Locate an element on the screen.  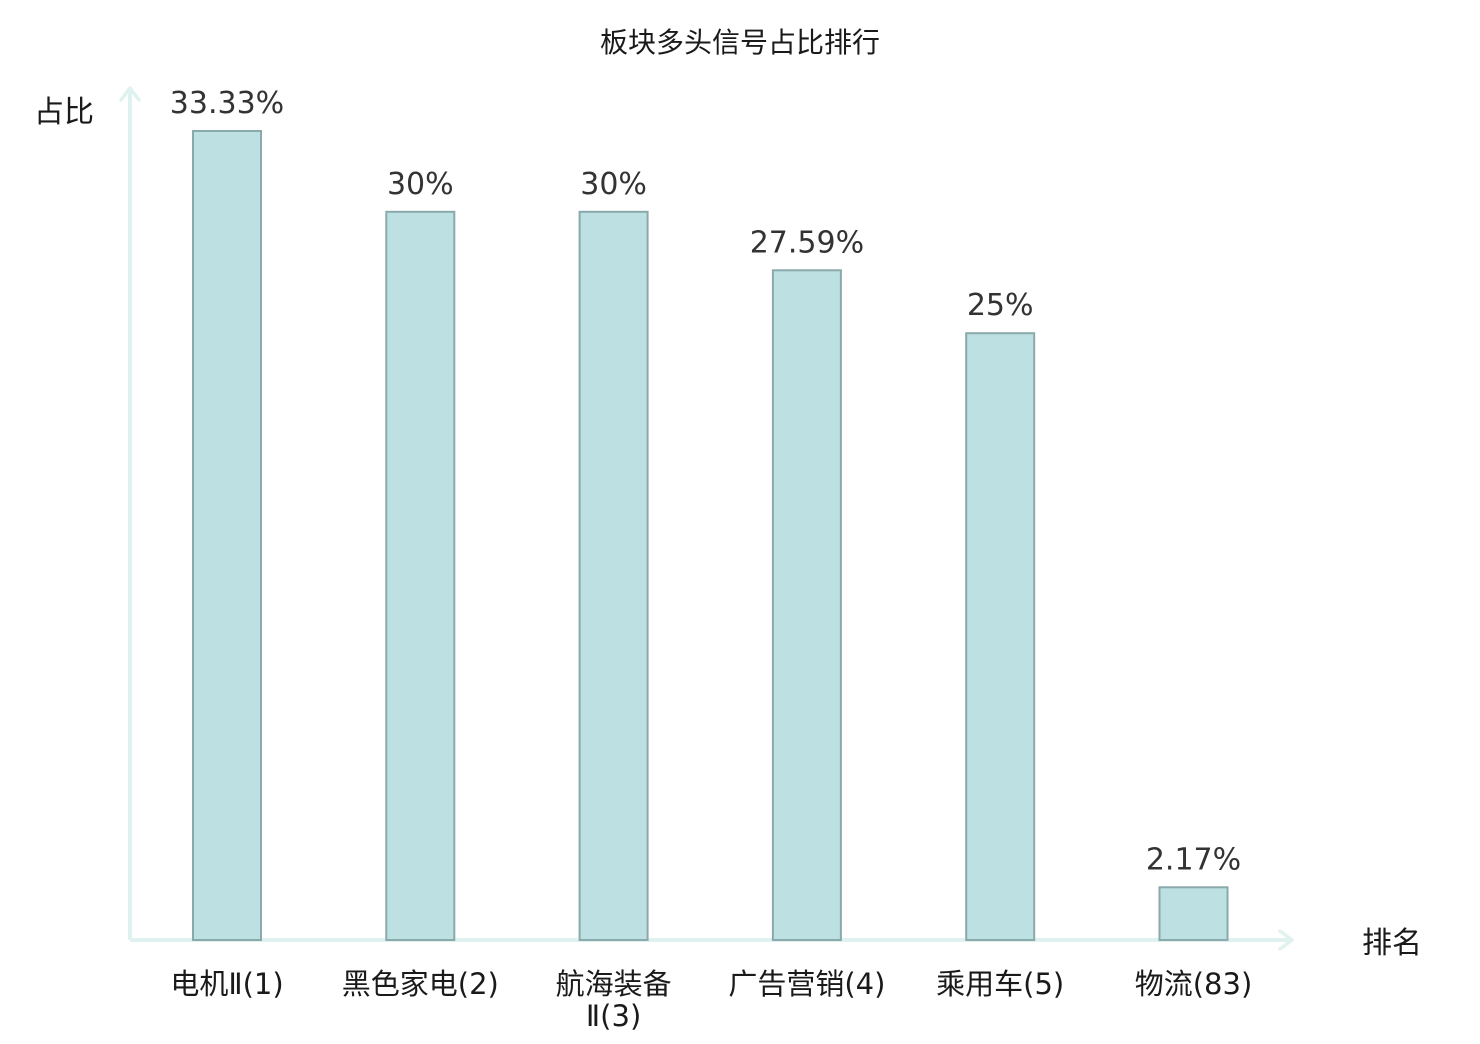
chart-title: 板块多头信号占比排行 is located at coordinates (740, 42).